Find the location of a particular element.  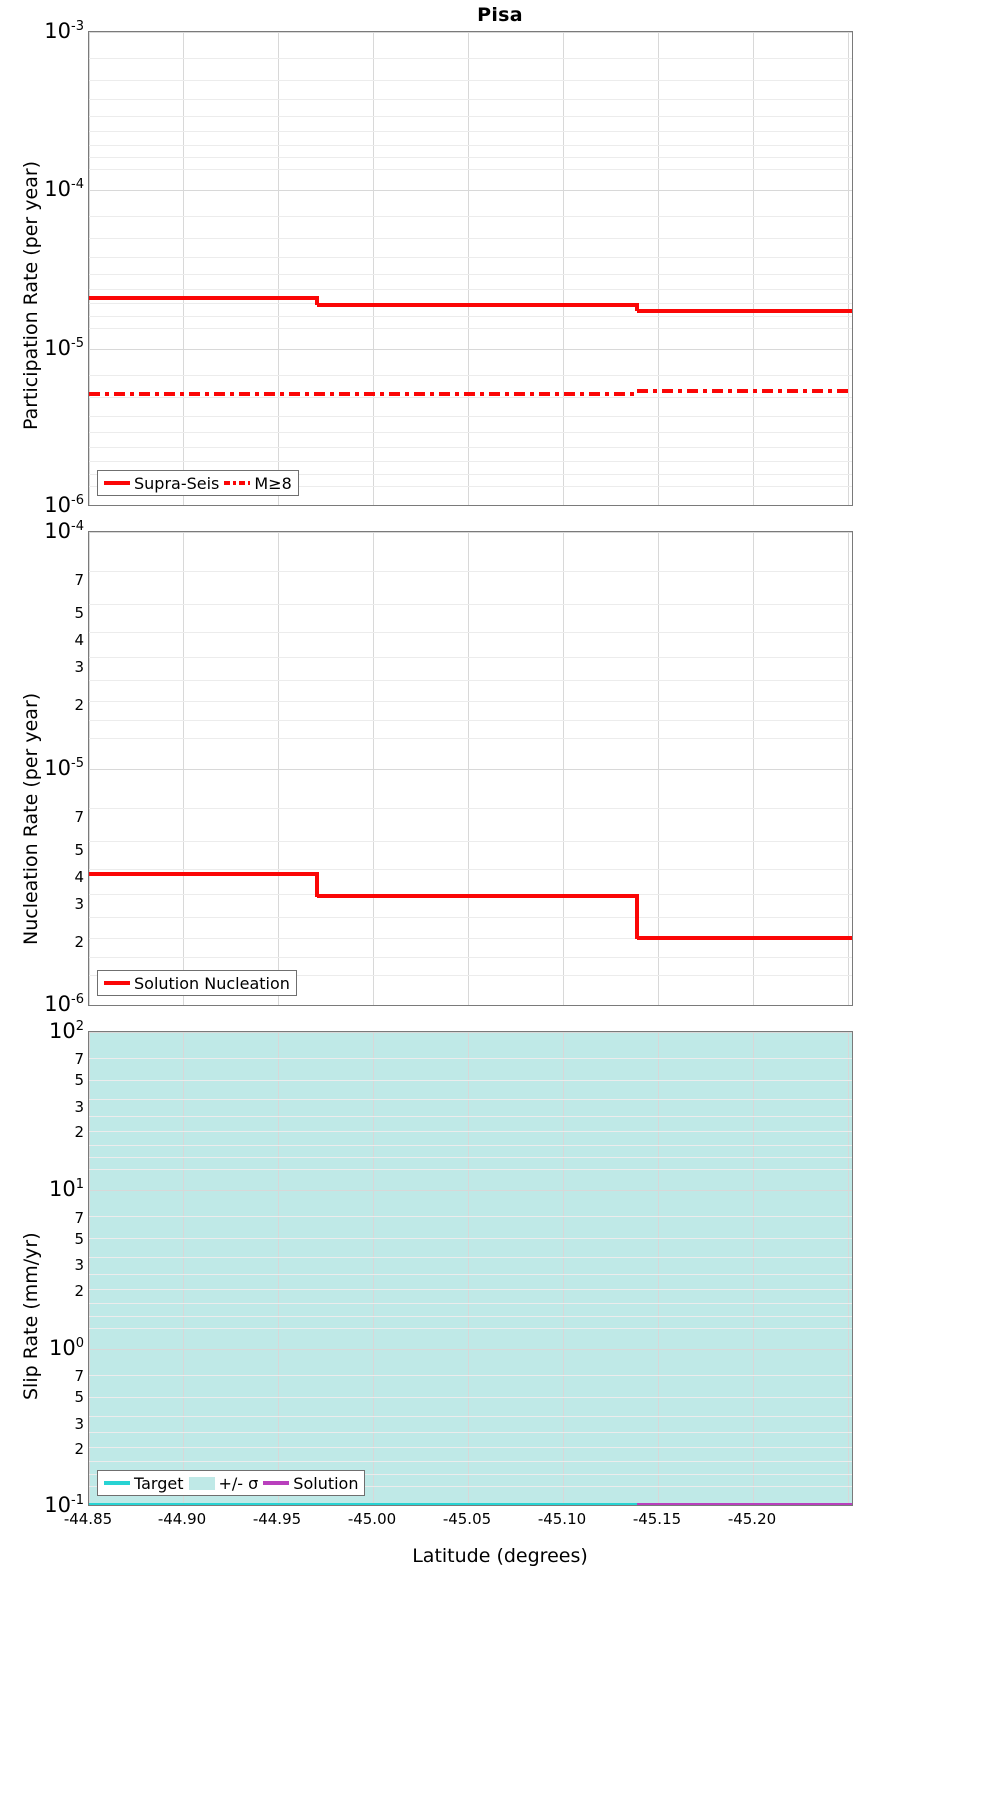

legend-panel-slip-rate: Target +/- σ Solution is located at coordinates (231, 1483).